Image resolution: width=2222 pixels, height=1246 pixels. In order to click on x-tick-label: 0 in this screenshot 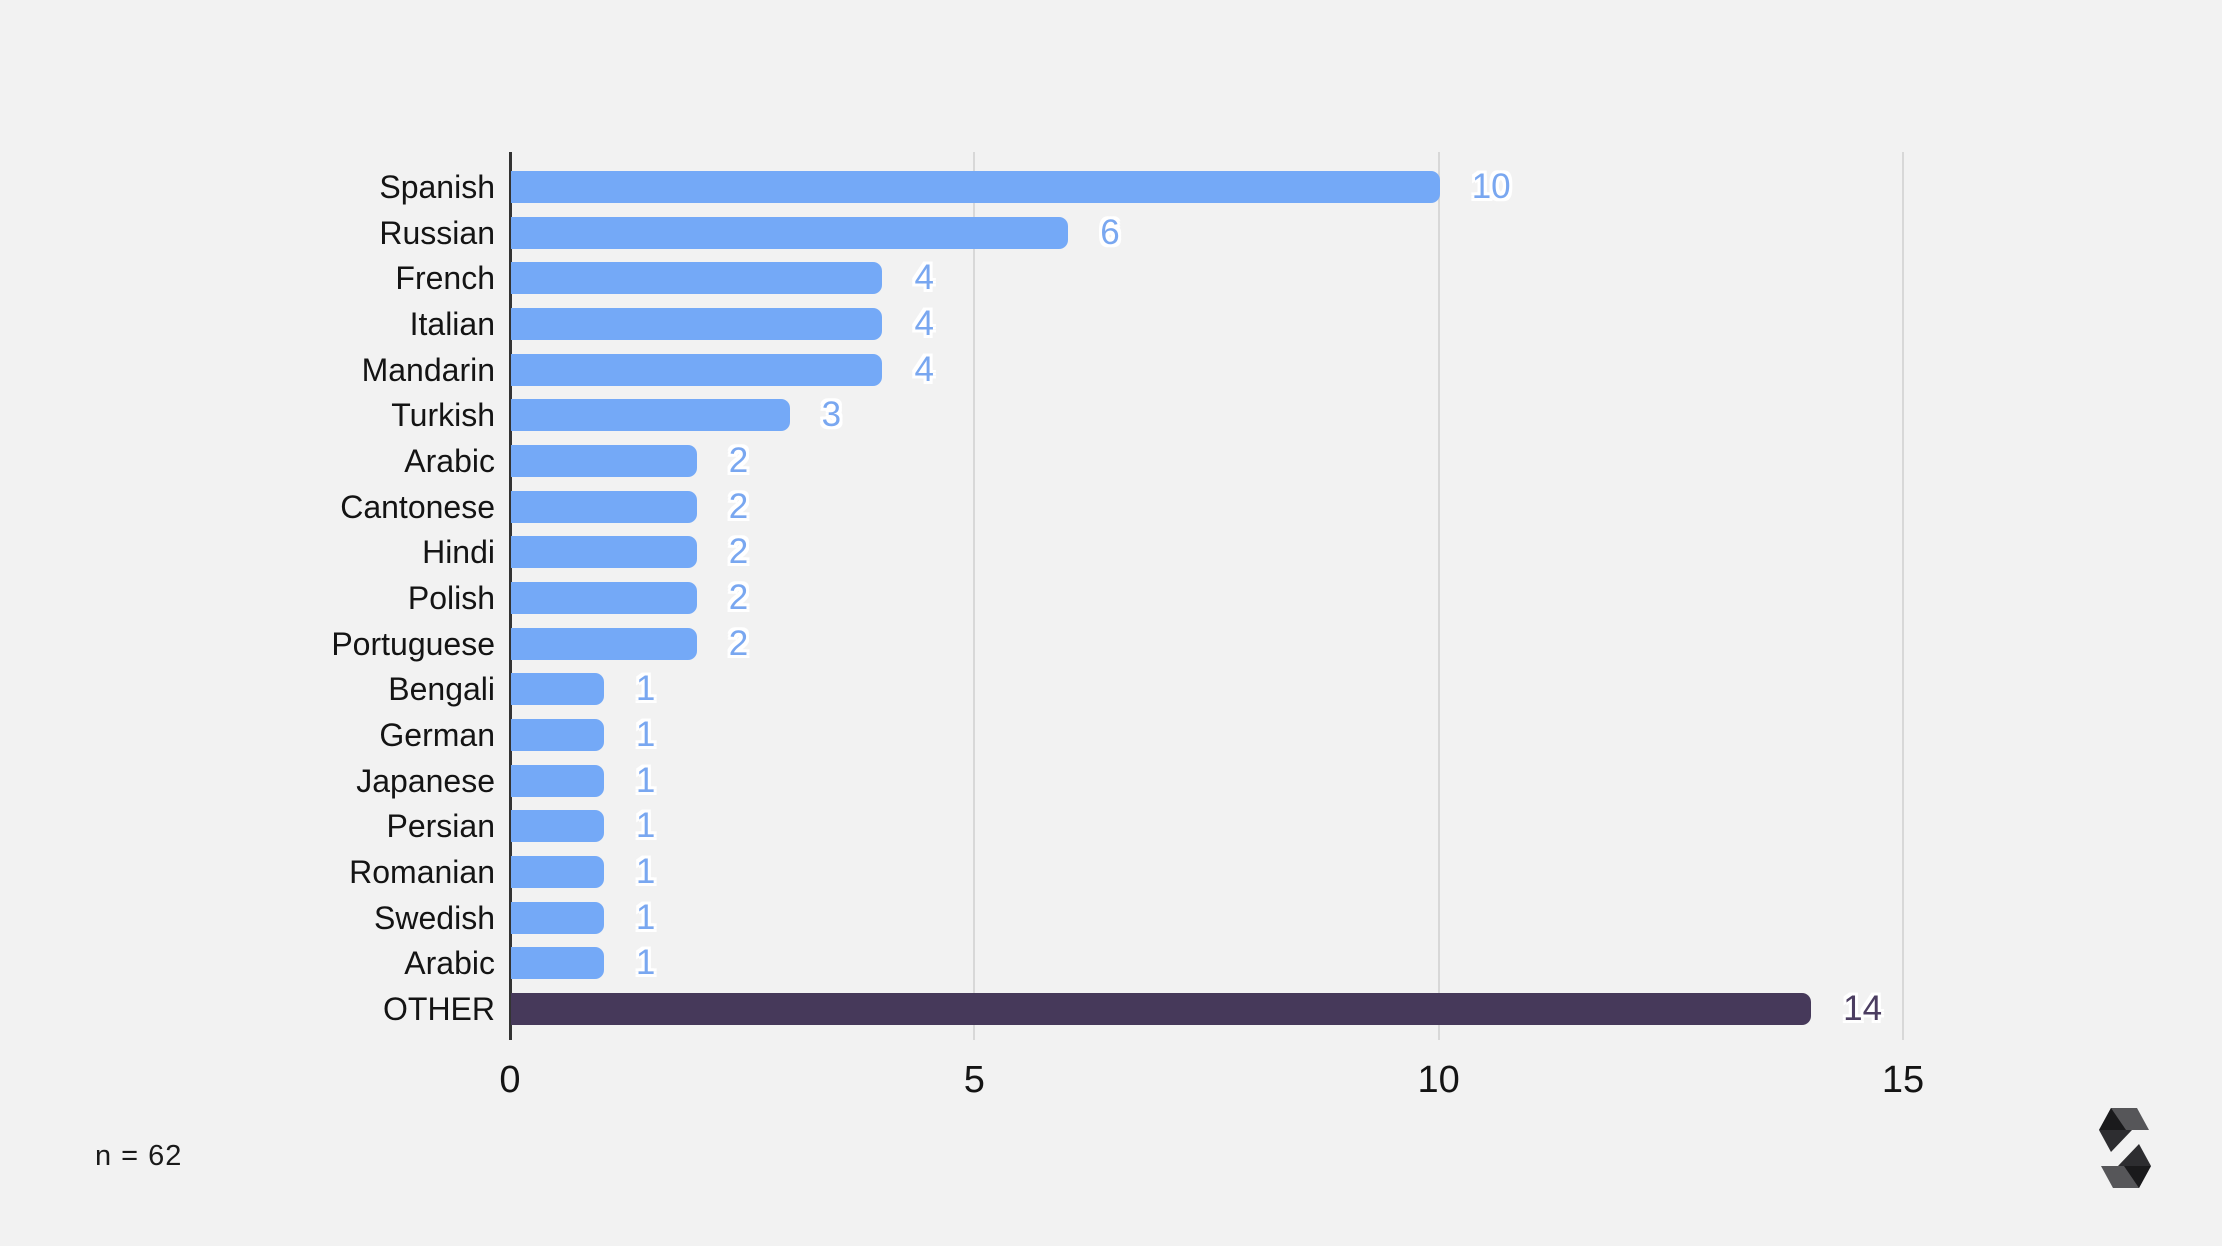, I will do `click(510, 1080)`.